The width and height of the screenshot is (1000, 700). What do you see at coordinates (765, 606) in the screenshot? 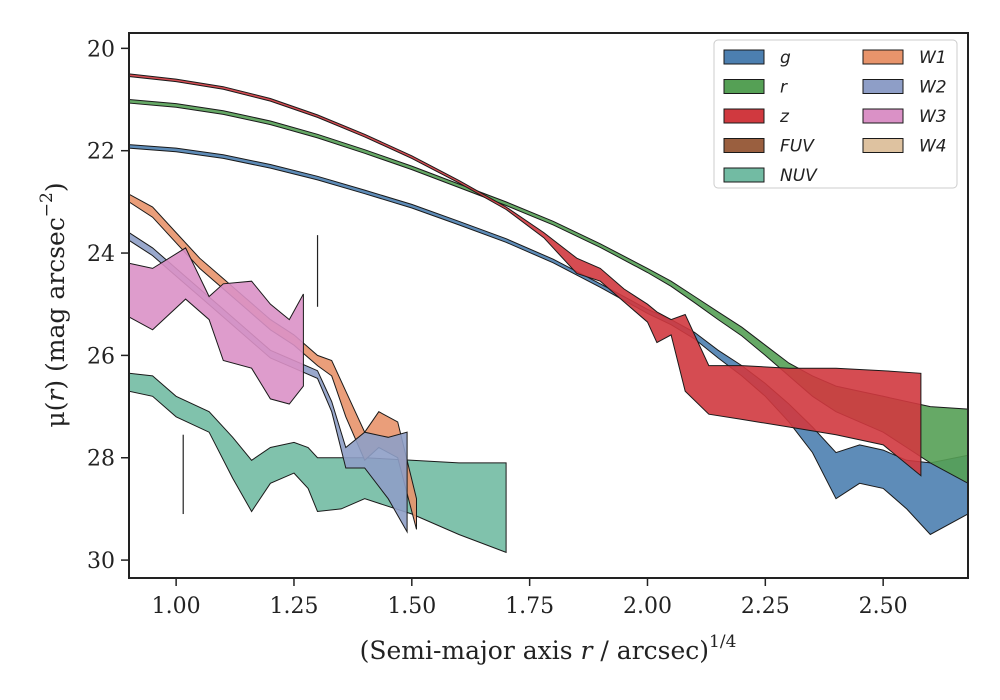
I see `x-tick-label: 2.25` at bounding box center [765, 606].